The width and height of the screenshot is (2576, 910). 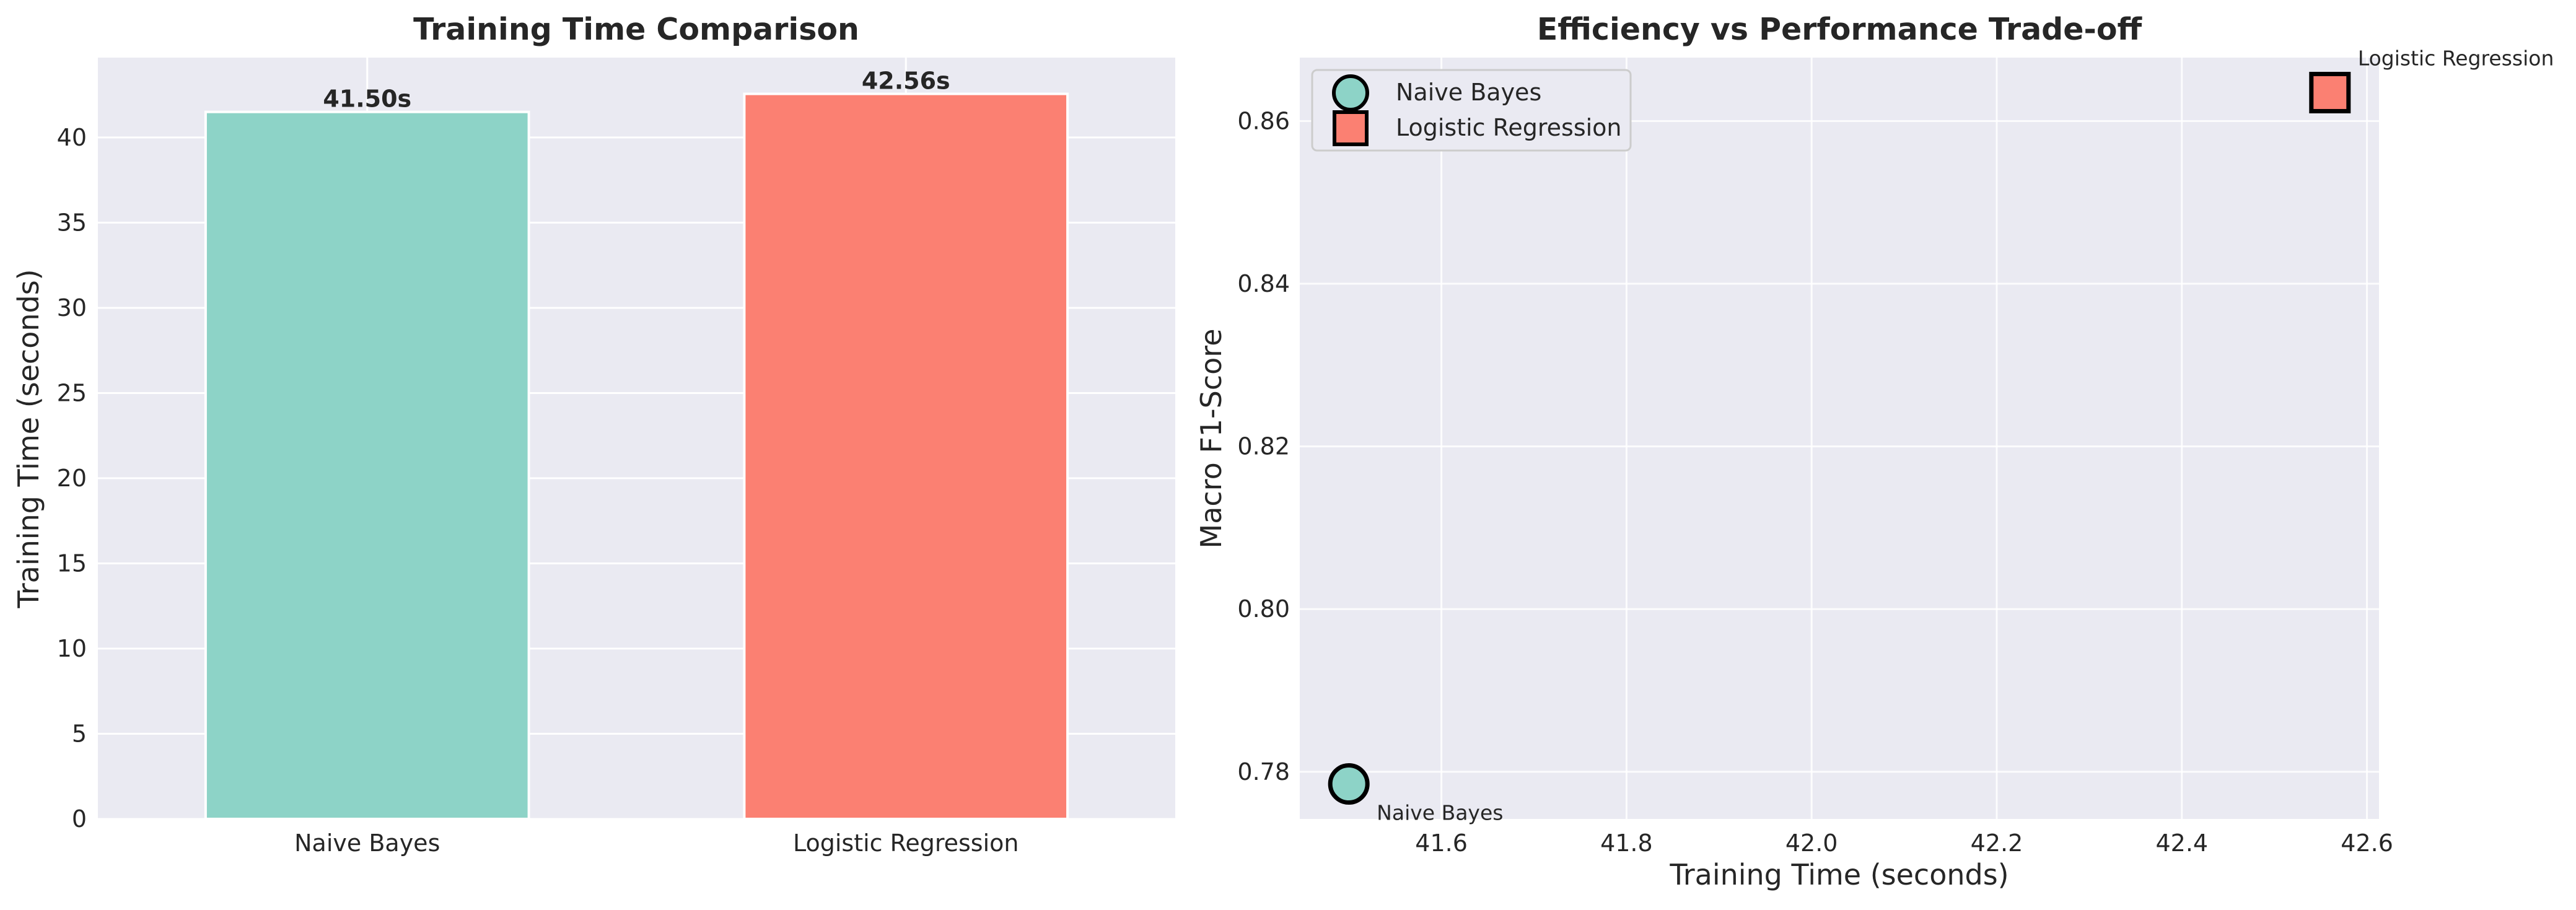 What do you see at coordinates (1441, 843) in the screenshot?
I see `scatter-x-tick-label: 41.6` at bounding box center [1441, 843].